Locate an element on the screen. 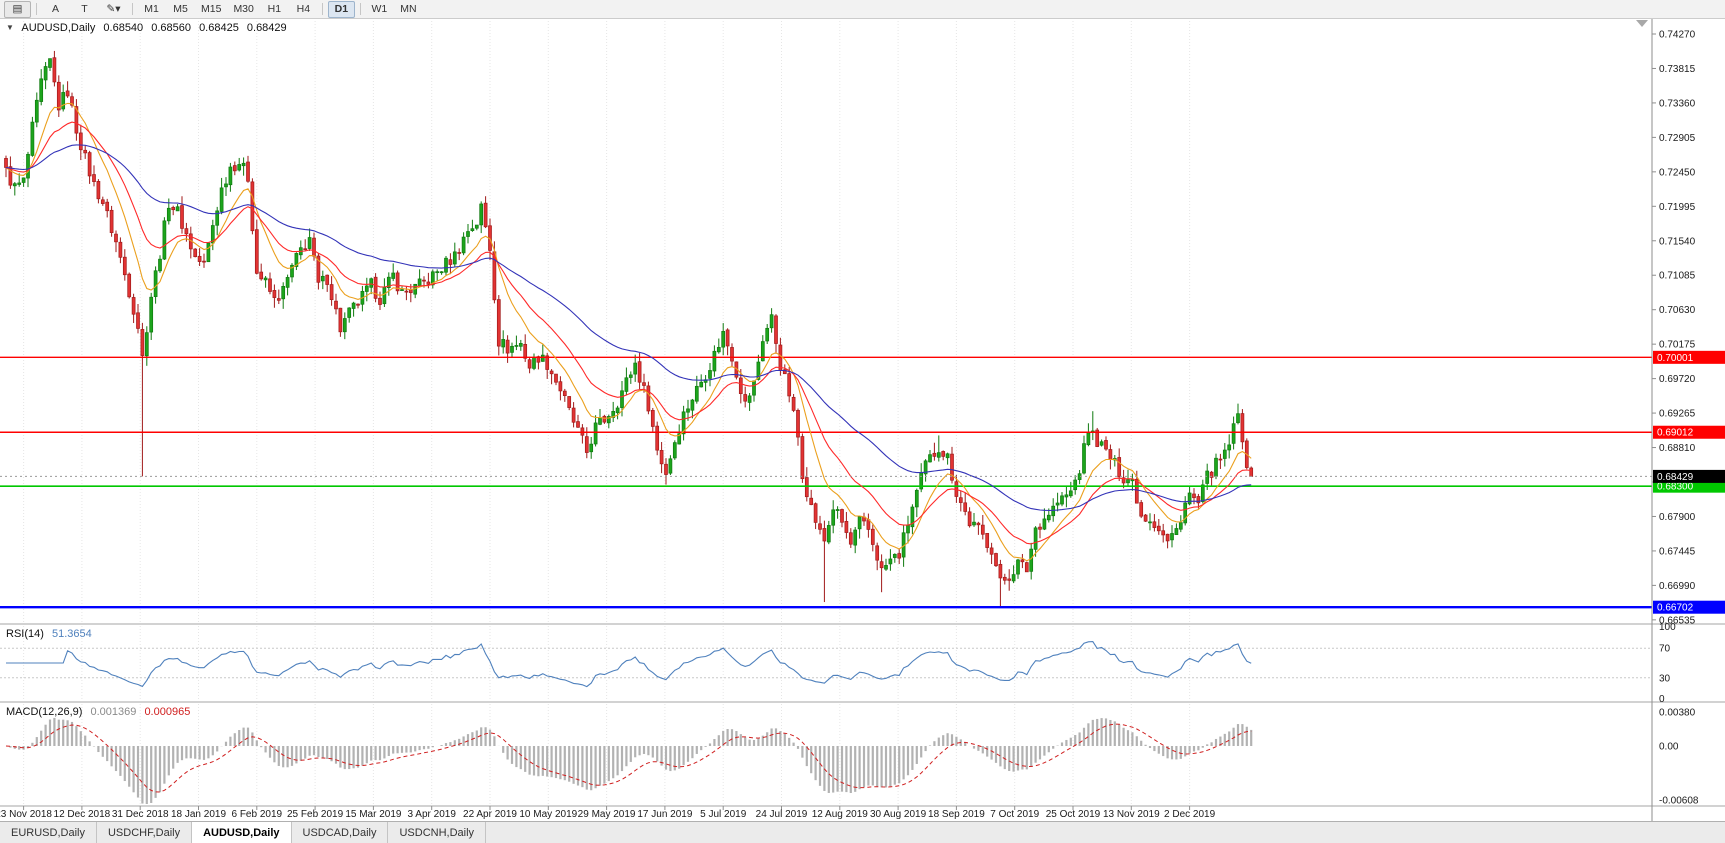 The image size is (1725, 843). timeframe-m1-button: M1 is located at coordinates (151, 9).